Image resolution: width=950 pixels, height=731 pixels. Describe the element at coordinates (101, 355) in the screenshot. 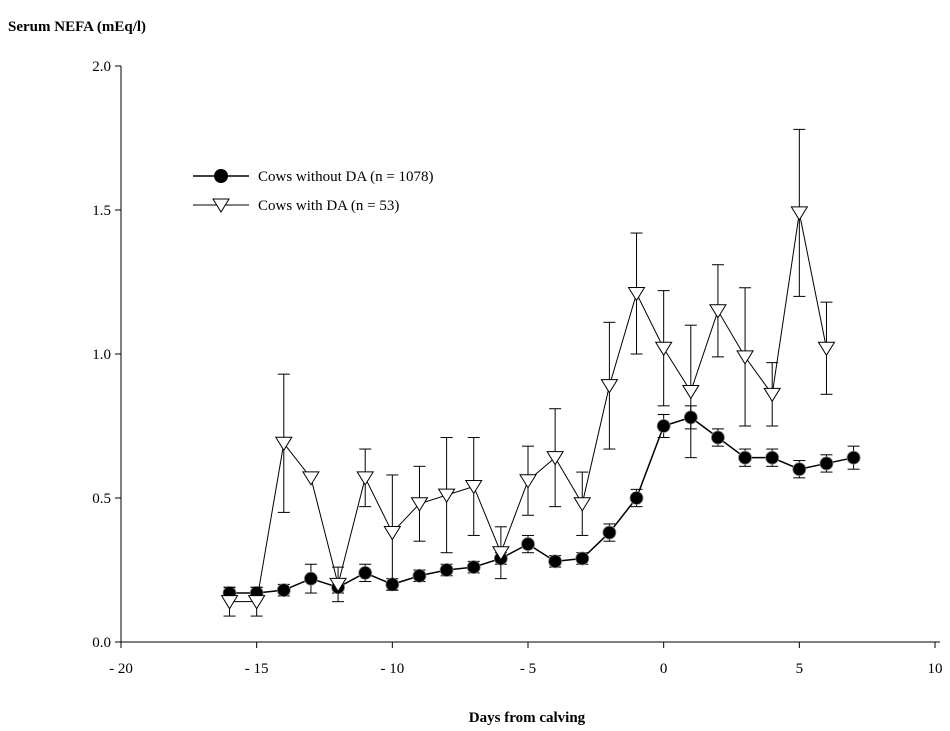

I see `y-tick-label: 1.0` at that location.